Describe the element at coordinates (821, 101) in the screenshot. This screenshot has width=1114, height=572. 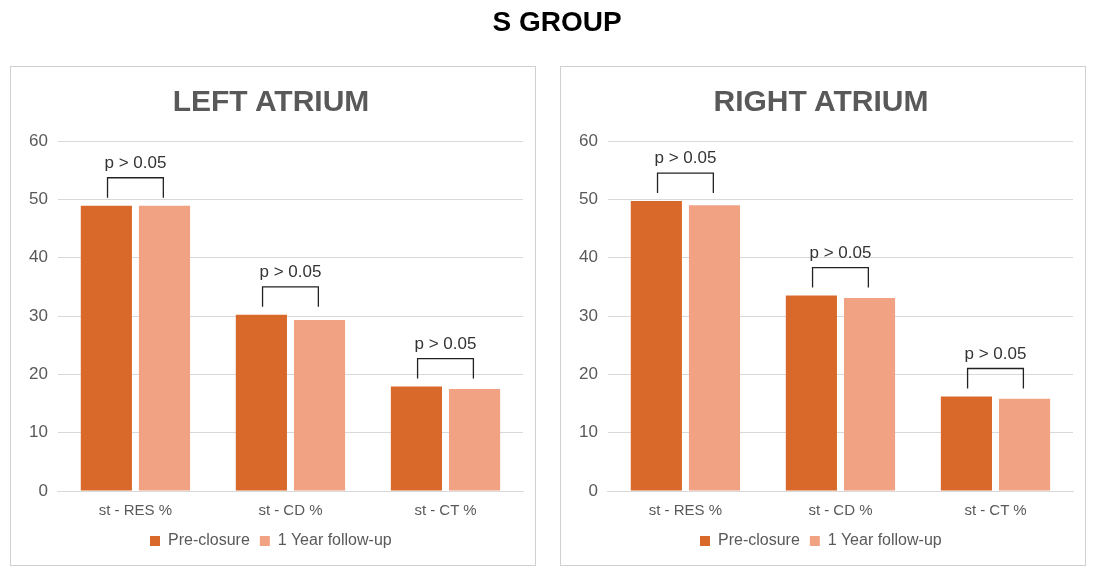
I see `chart-subtitle: RIGHT ATRIUM` at that location.